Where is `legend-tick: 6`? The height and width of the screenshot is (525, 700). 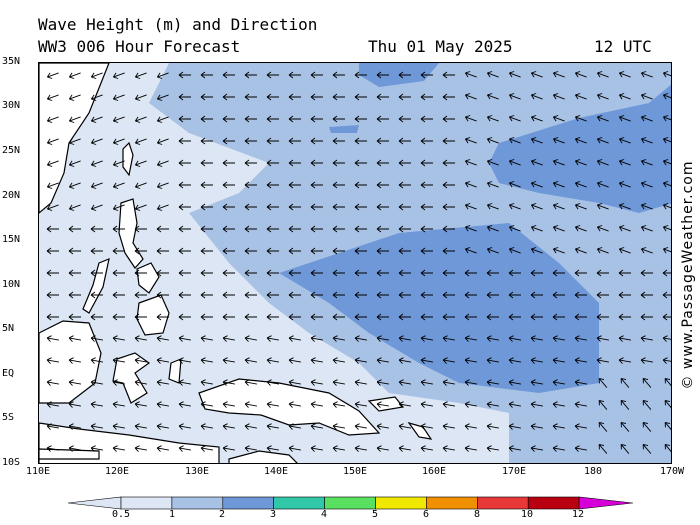
legend-tick: 6 is located at coordinates (426, 514).